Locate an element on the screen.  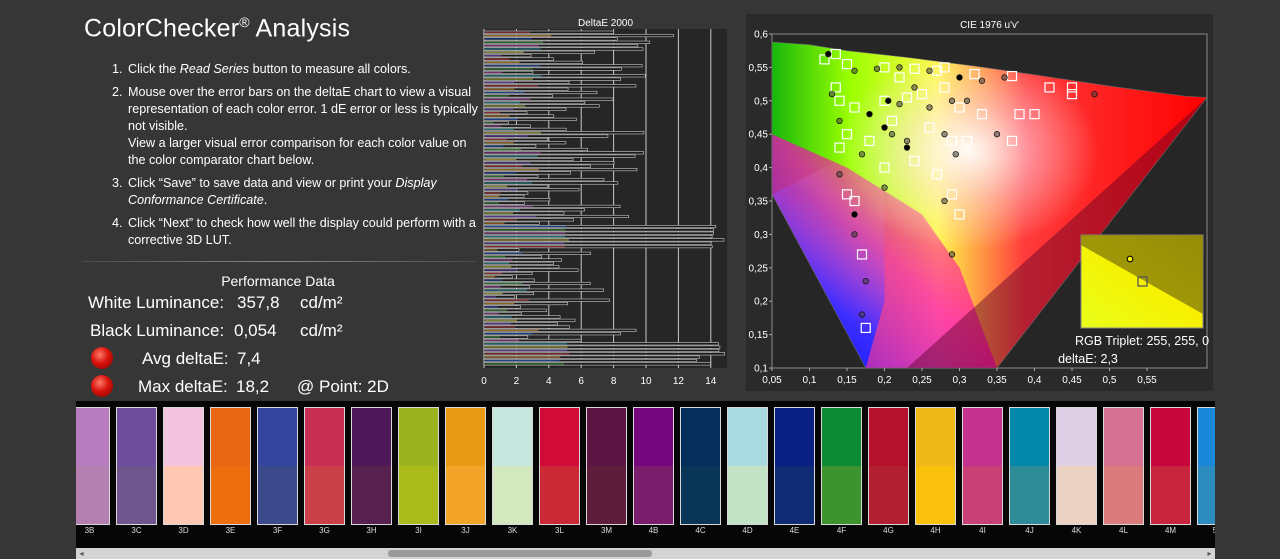
scroll-thumb is located at coordinates (520, 553).